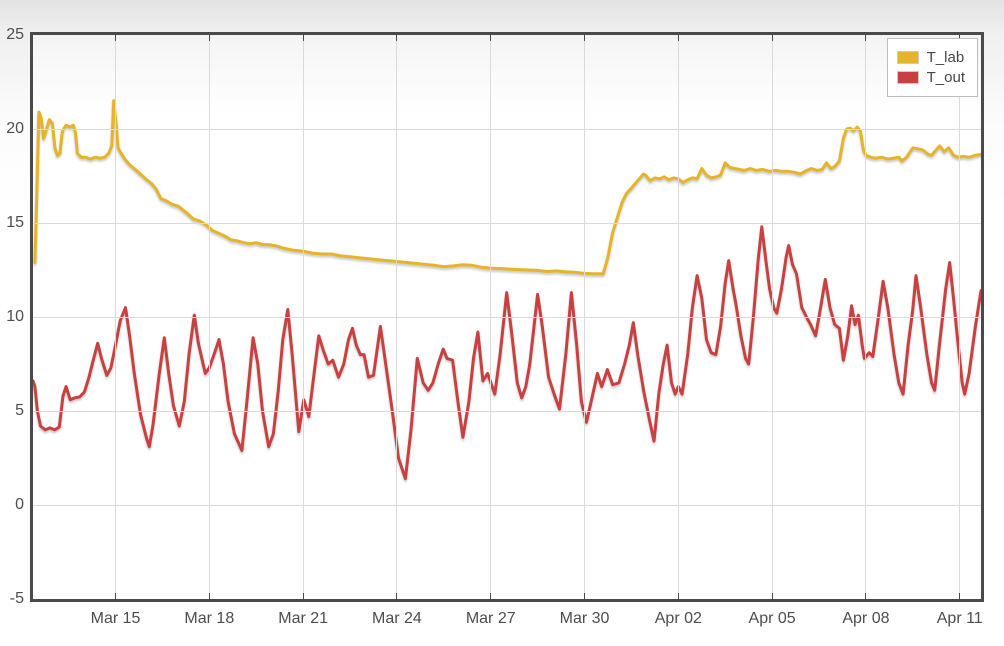 This screenshot has height=646, width=1004. What do you see at coordinates (209, 618) in the screenshot?
I see `x-tick-label-1: Mar 18` at bounding box center [209, 618].